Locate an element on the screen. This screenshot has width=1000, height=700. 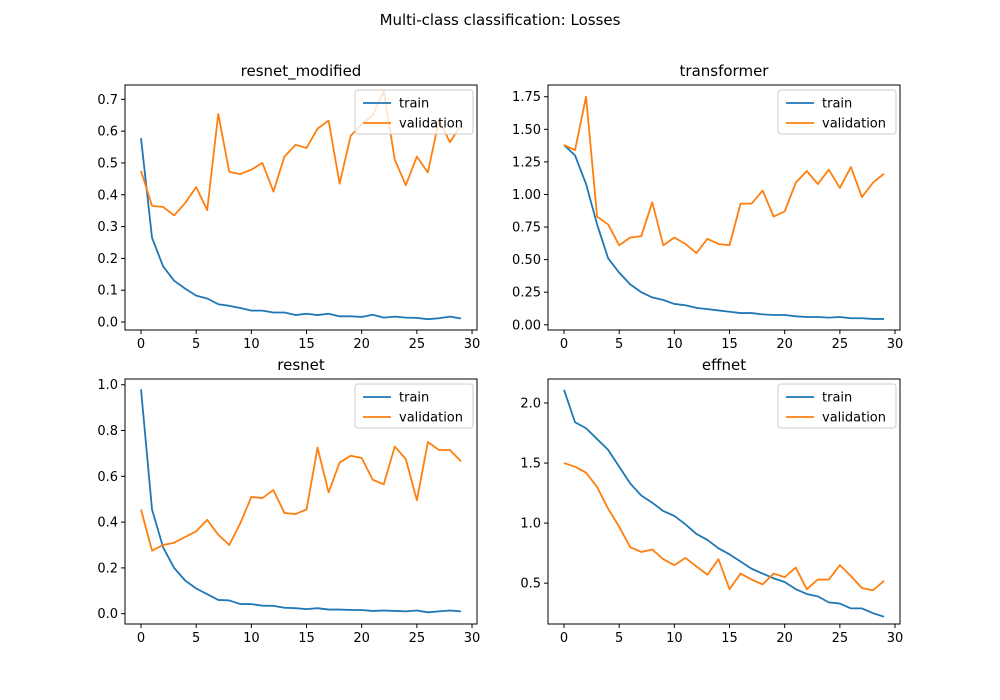
y-tick-label: 1.50 is located at coordinates (526, 130).